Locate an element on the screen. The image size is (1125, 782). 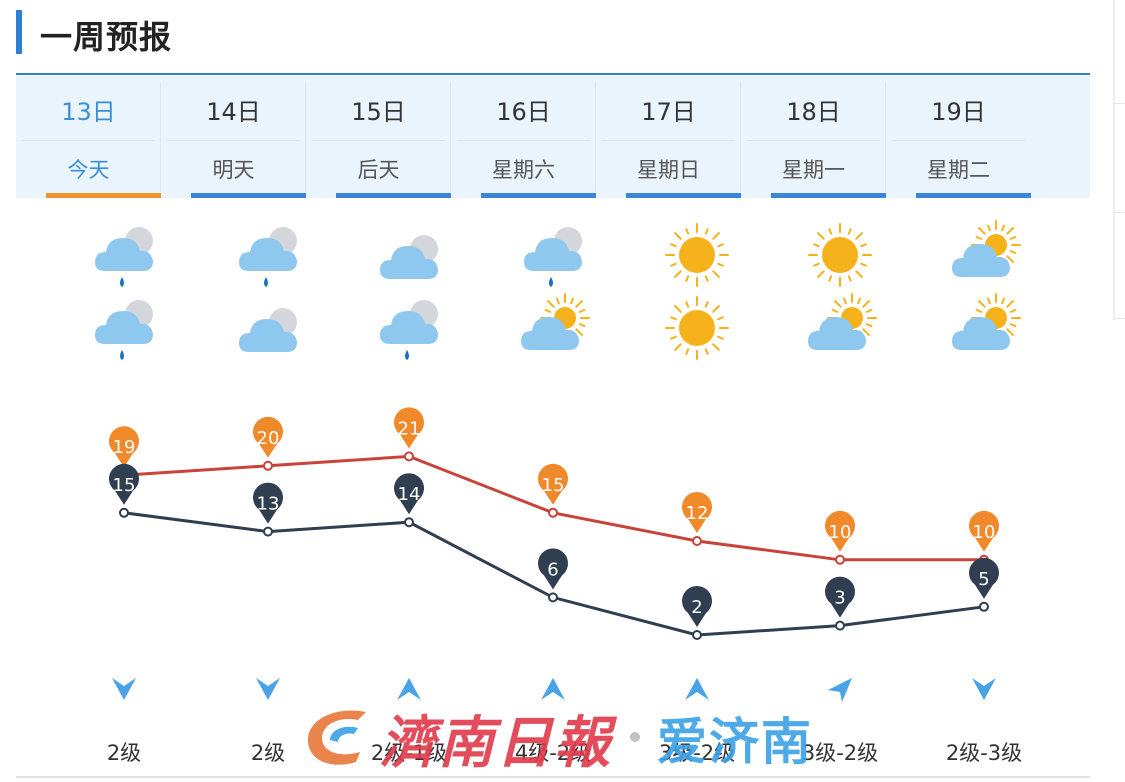
low-temp-marker: 14 is located at coordinates (409, 494).